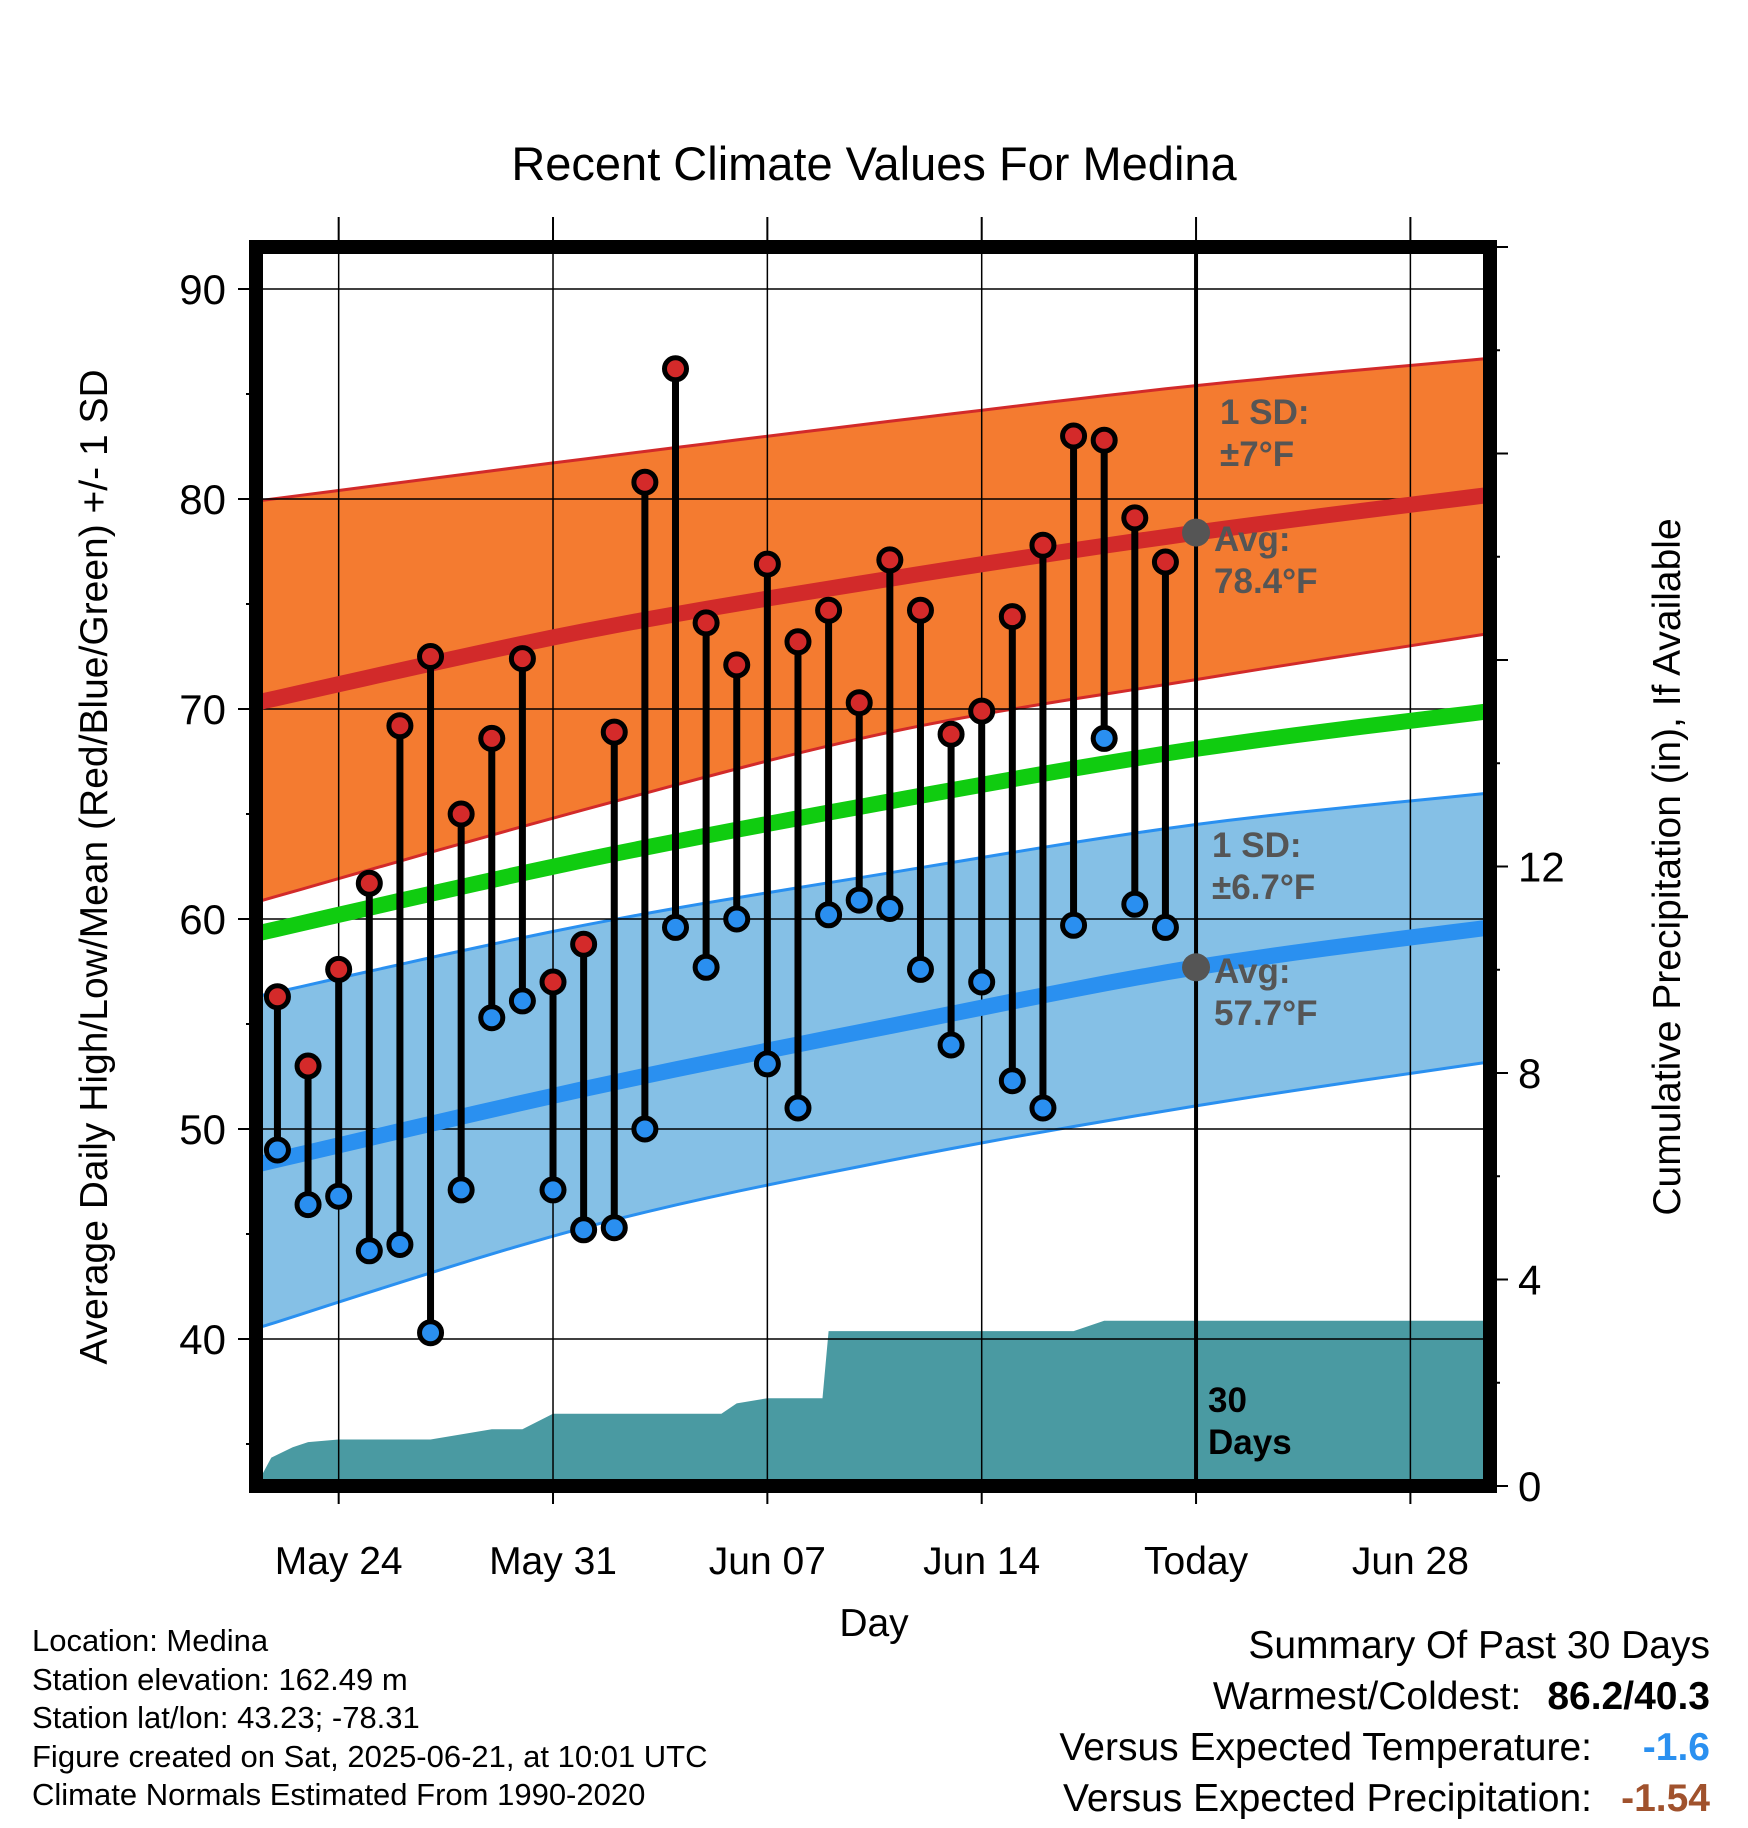  I want to click on today-avg-low-marker, so click(1196, 967).